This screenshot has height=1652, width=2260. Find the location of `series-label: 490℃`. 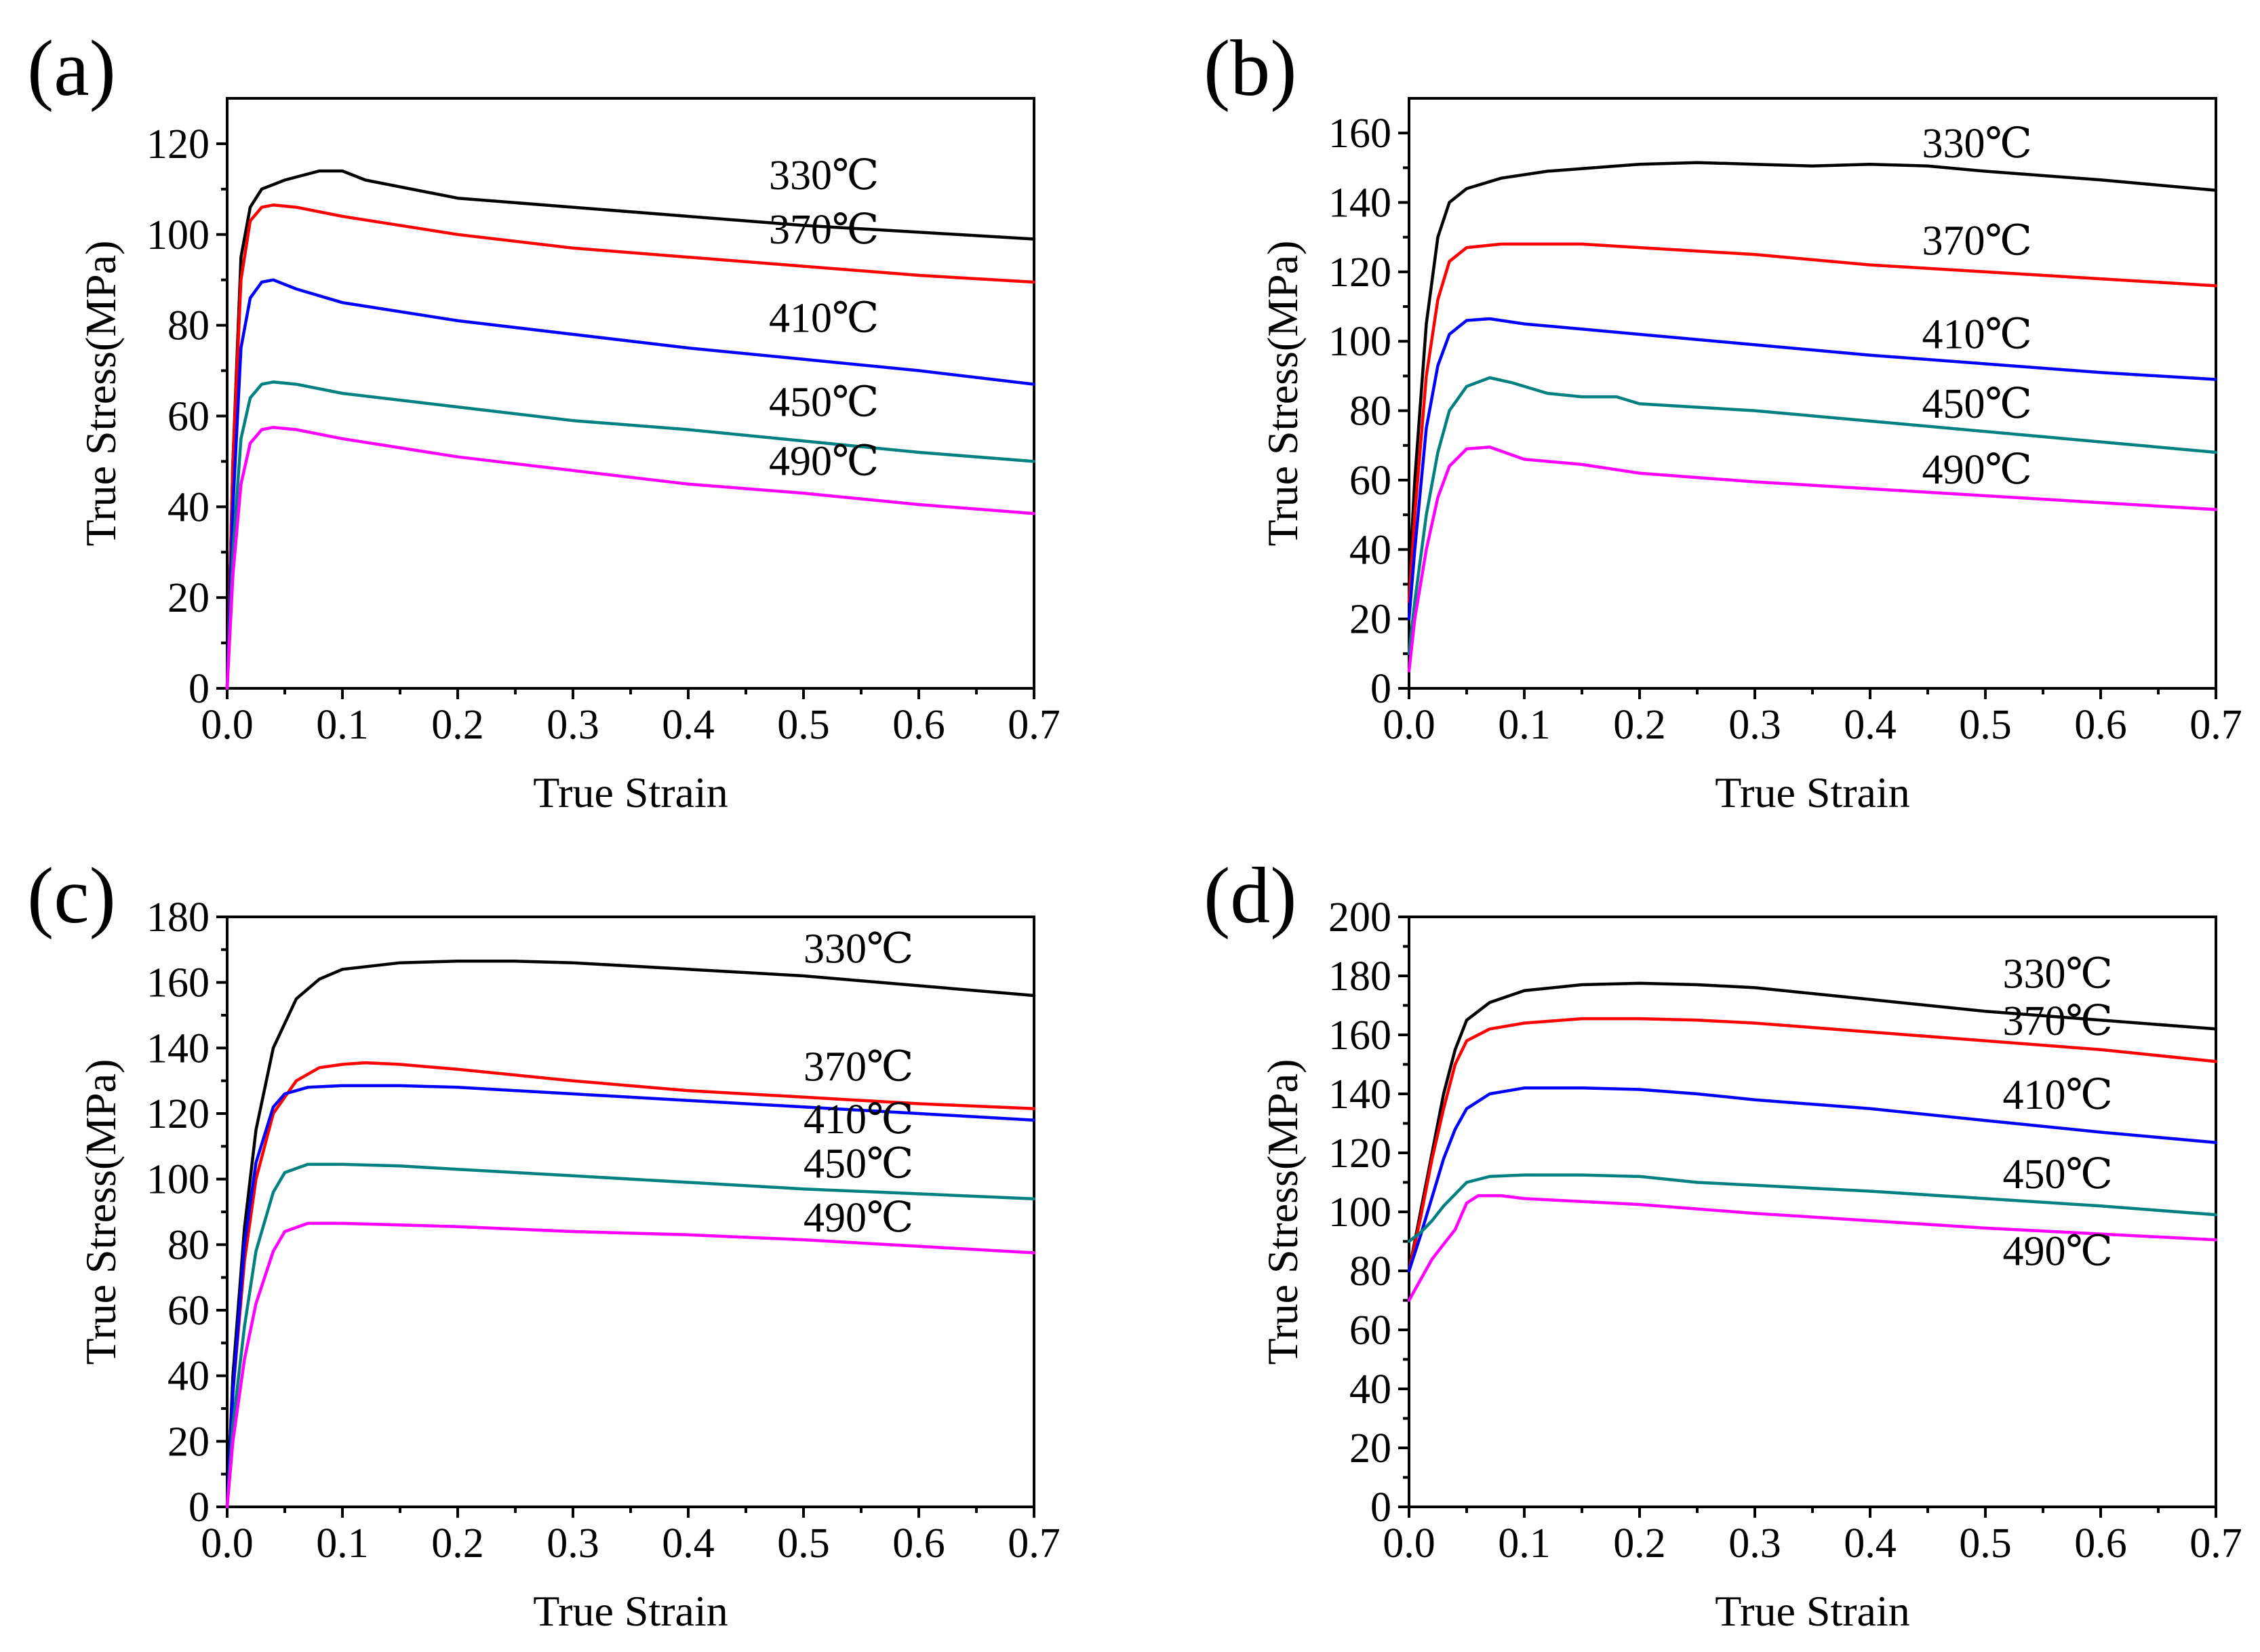

series-label: 490℃ is located at coordinates (2058, 1251).